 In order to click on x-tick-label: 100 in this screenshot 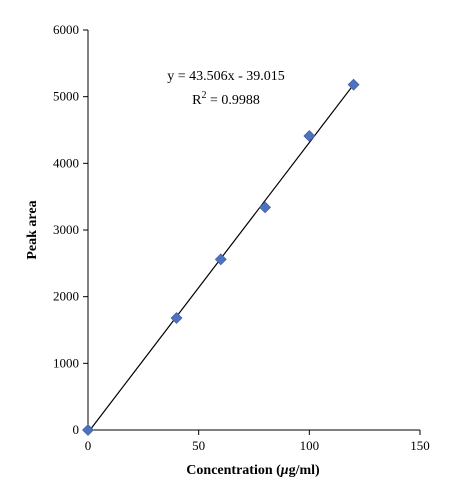, I will do `click(310, 445)`.